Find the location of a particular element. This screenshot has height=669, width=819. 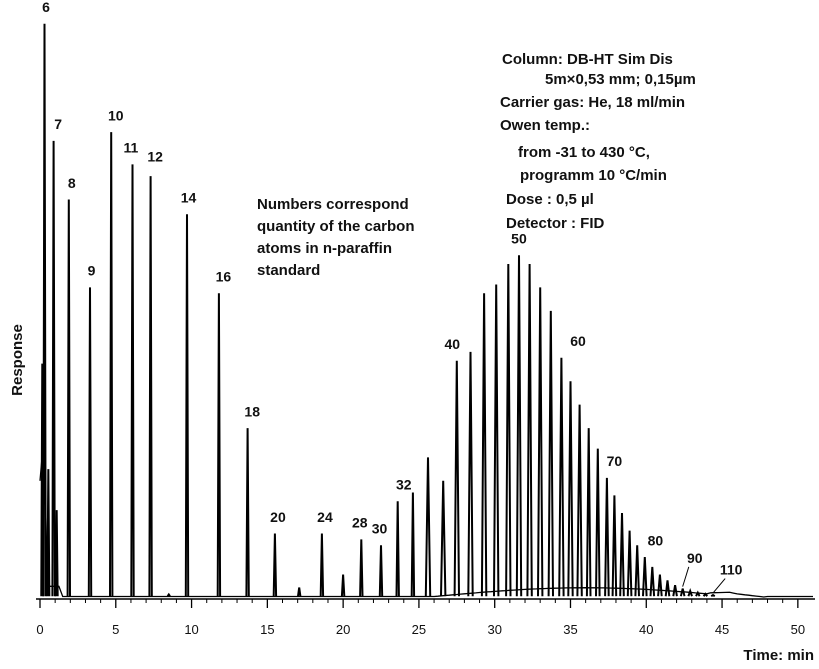

annotation-line: standard is located at coordinates (288, 270).